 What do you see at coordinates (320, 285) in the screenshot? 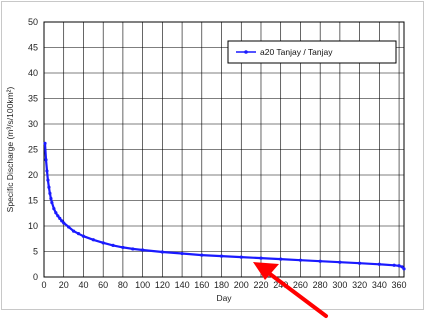
I see `x-tick-label: 280` at bounding box center [320, 285].